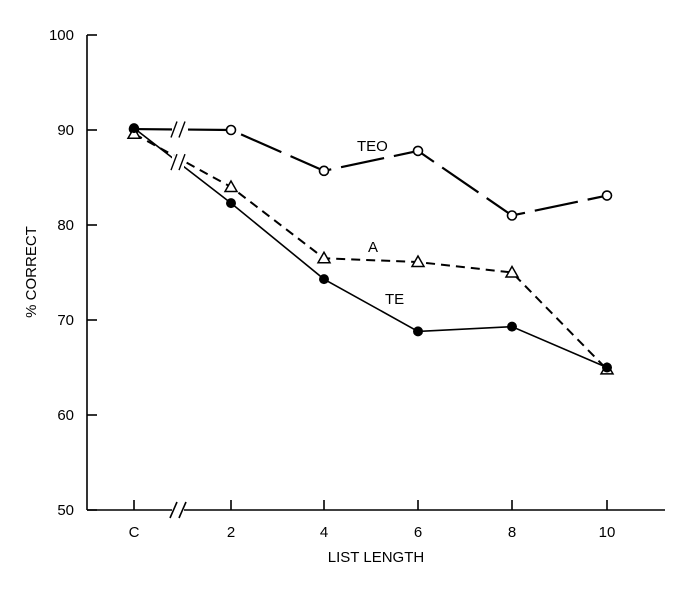  Describe the element at coordinates (31, 272) in the screenshot. I see `y-axis-title: % CORRECT` at that location.